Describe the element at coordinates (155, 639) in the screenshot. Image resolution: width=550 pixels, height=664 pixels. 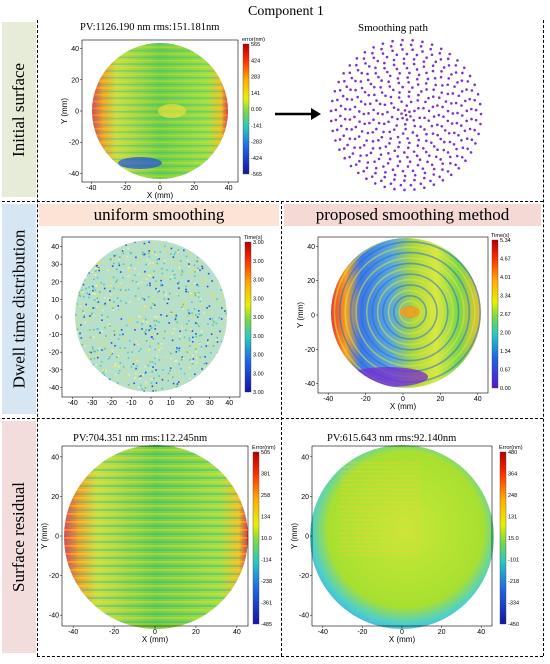
I see `residual-uniform-xlabel: X (mm)` at that location.